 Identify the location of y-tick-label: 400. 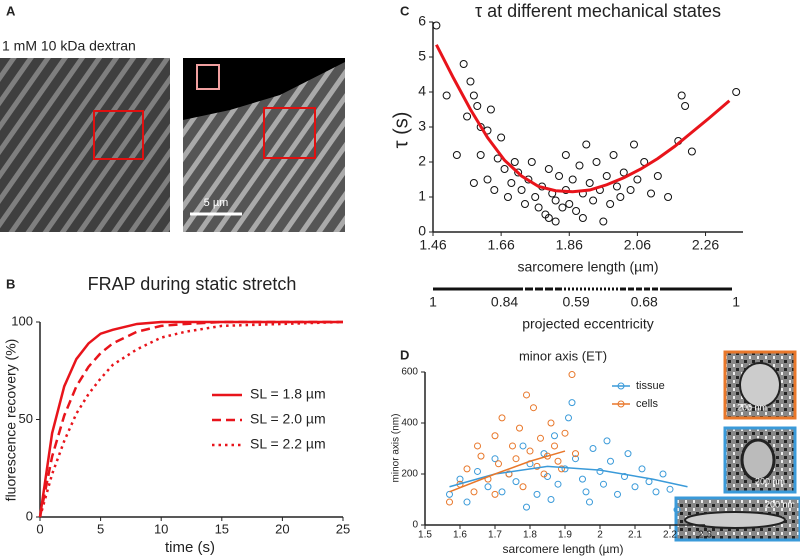
(409, 423).